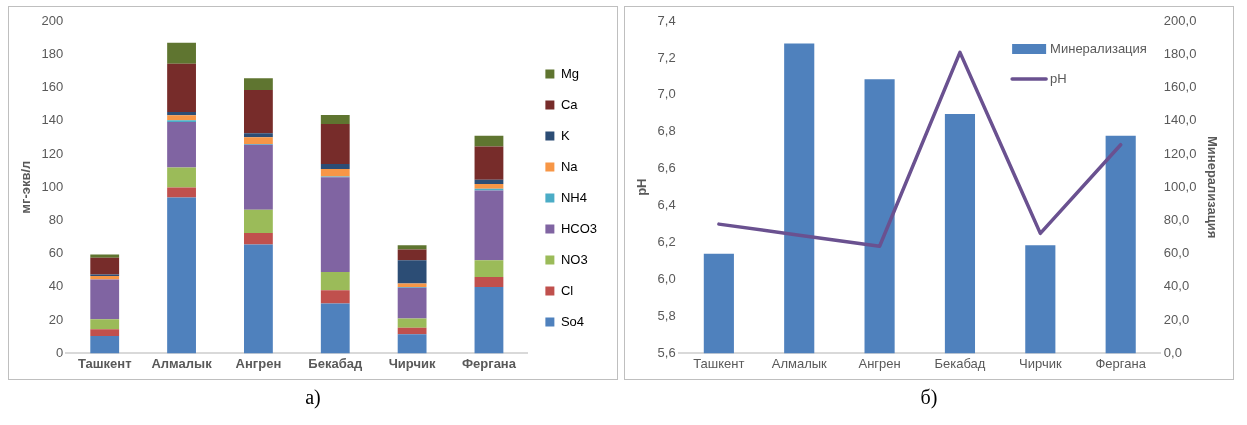  Describe the element at coordinates (666, 94) in the screenshot. I see `y-tick-label: 7,0` at that location.